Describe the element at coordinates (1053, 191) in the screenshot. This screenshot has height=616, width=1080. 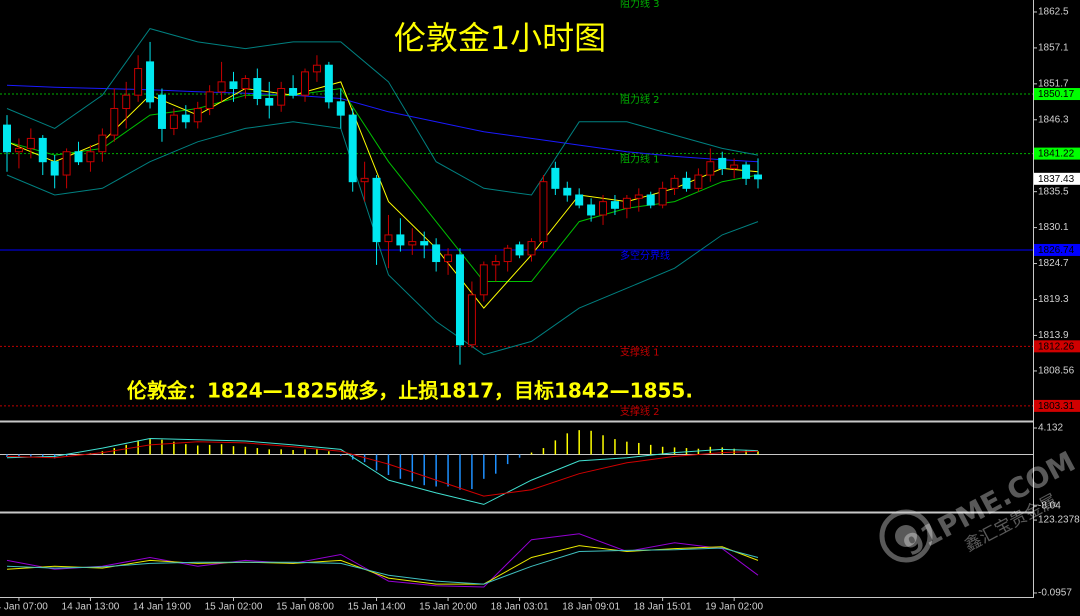
I see `y-tick-label: 1835.5` at that location.